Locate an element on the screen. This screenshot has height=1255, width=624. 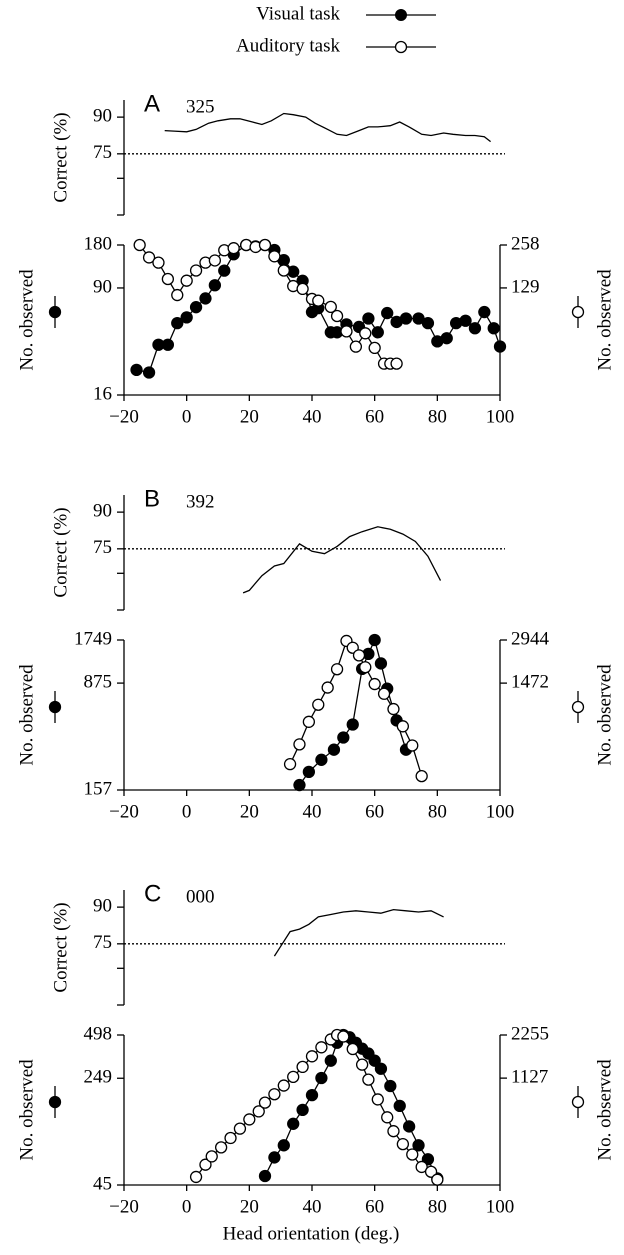
annotation: 000 is located at coordinates (200, 896).